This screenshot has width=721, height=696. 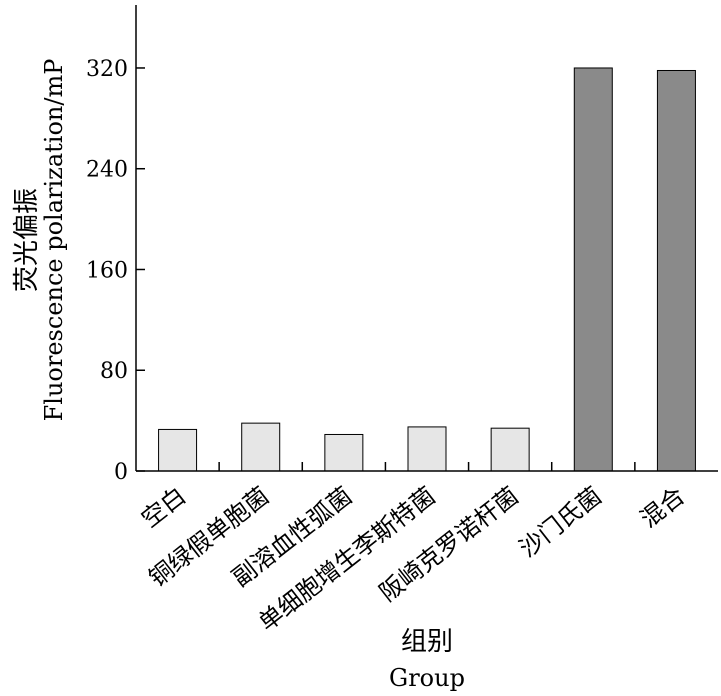 I want to click on y-tick-label: 320, so click(x=107, y=69).